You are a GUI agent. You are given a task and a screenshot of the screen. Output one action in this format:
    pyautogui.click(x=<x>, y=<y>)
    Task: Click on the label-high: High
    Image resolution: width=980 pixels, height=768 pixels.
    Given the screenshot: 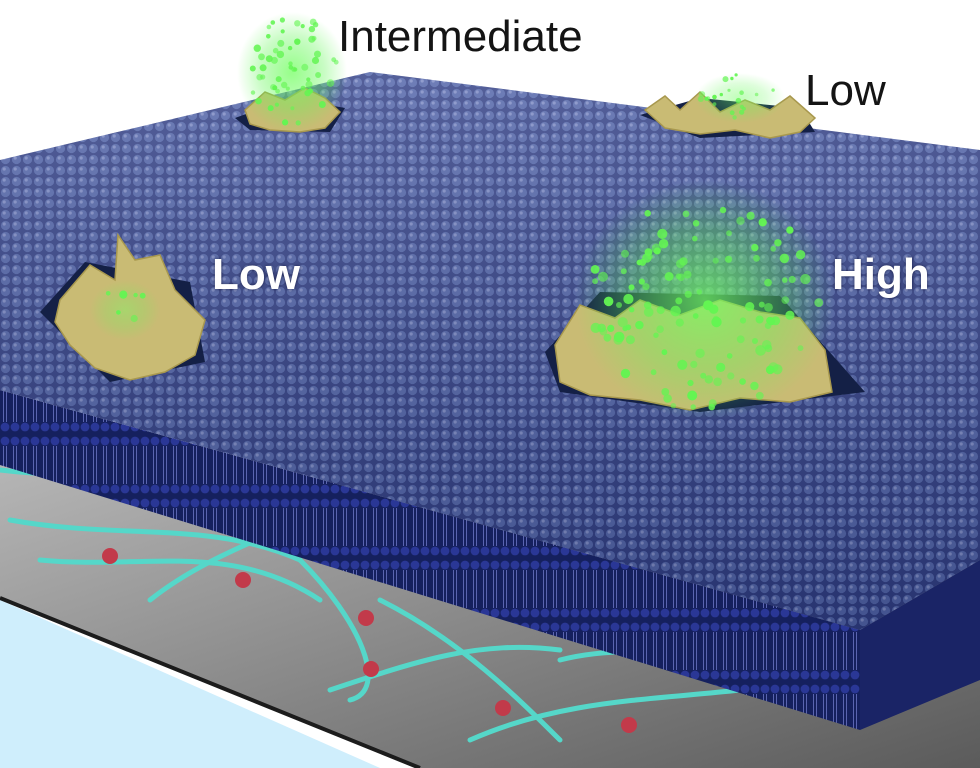 What is the action you would take?
    pyautogui.click(x=881, y=274)
    